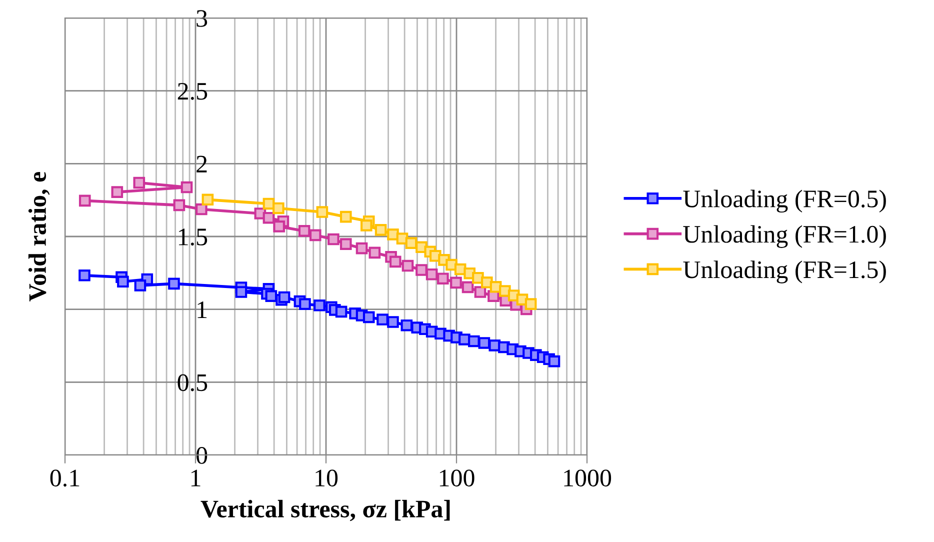  I want to click on legend-label: Unloading (FR=0.5), so click(784, 201).